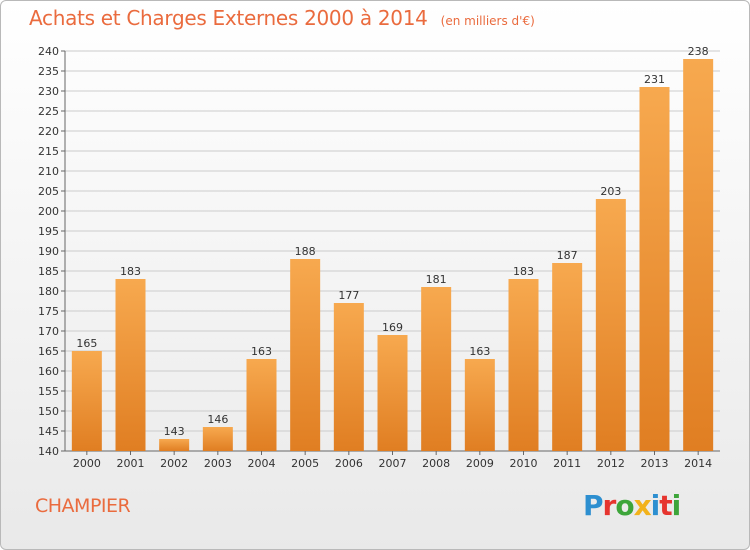 The width and height of the screenshot is (750, 550). I want to click on y-tick-label: 145, so click(48, 431).